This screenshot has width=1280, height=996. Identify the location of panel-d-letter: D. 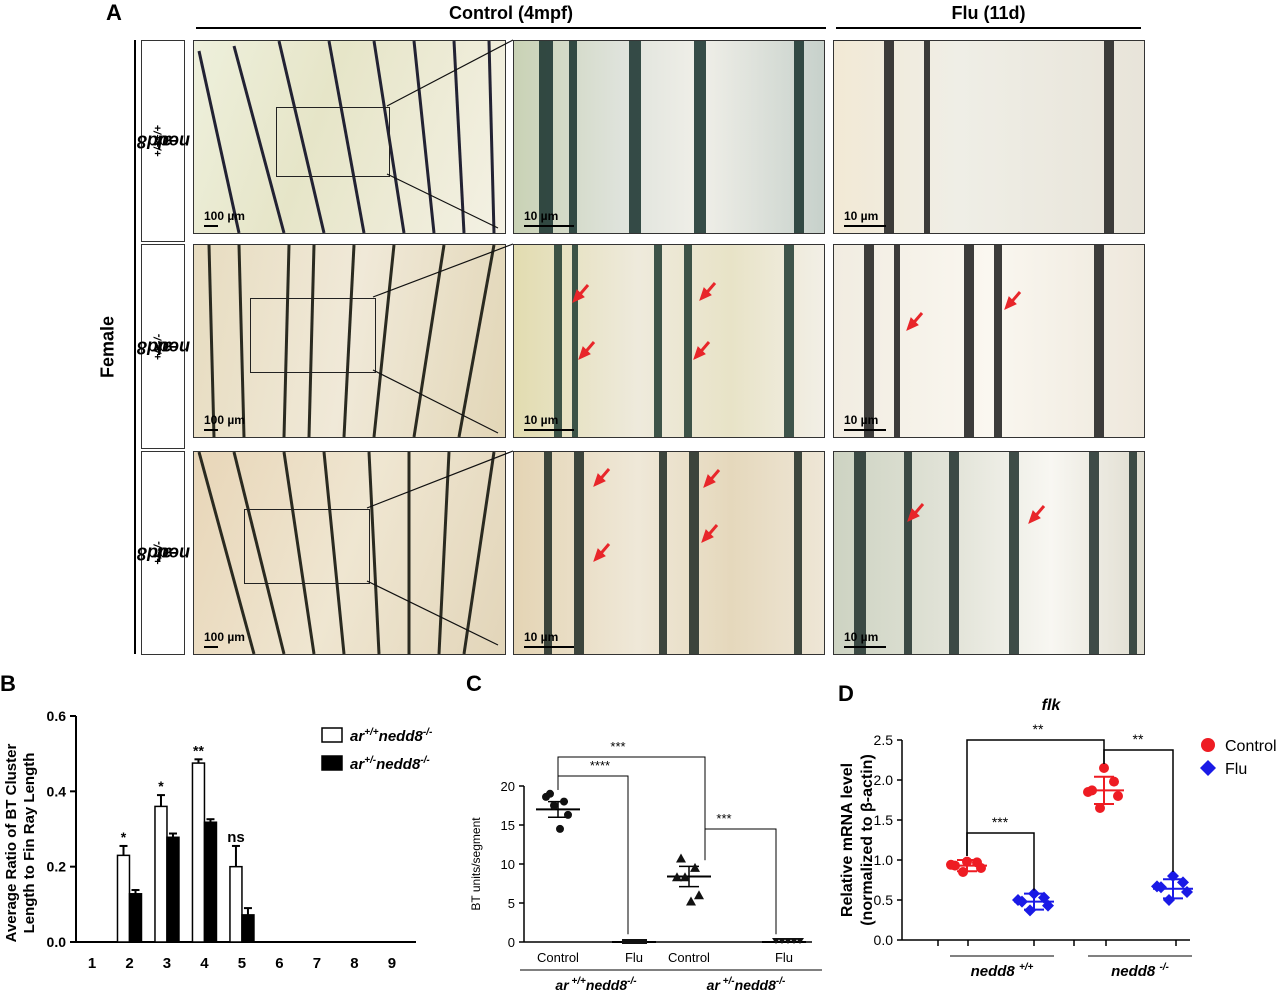
(846, 693).